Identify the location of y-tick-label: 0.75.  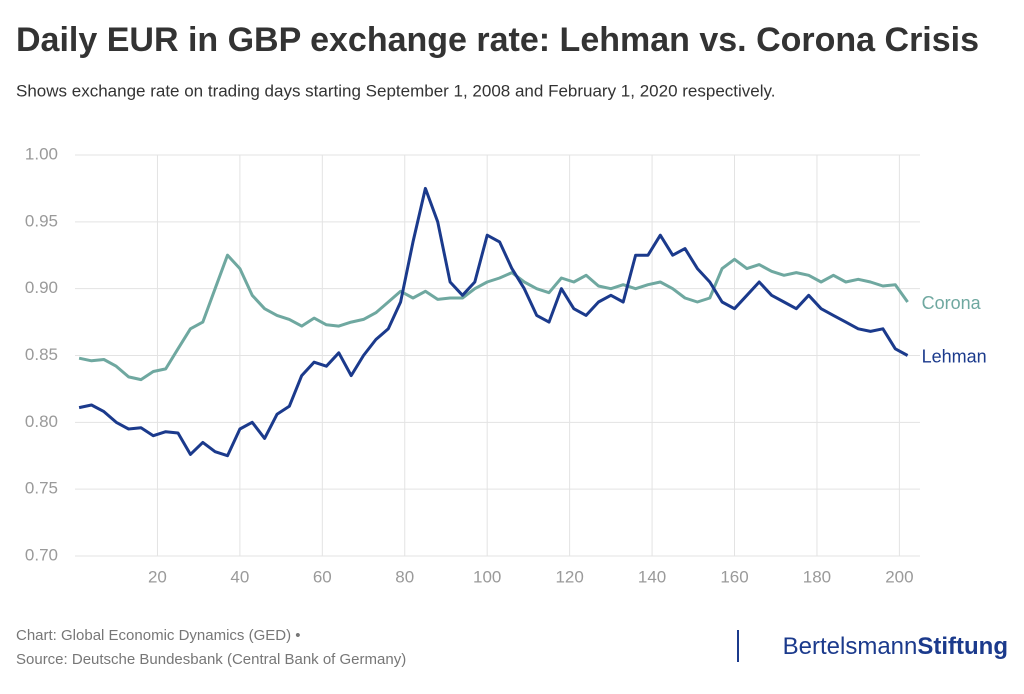
(41, 488).